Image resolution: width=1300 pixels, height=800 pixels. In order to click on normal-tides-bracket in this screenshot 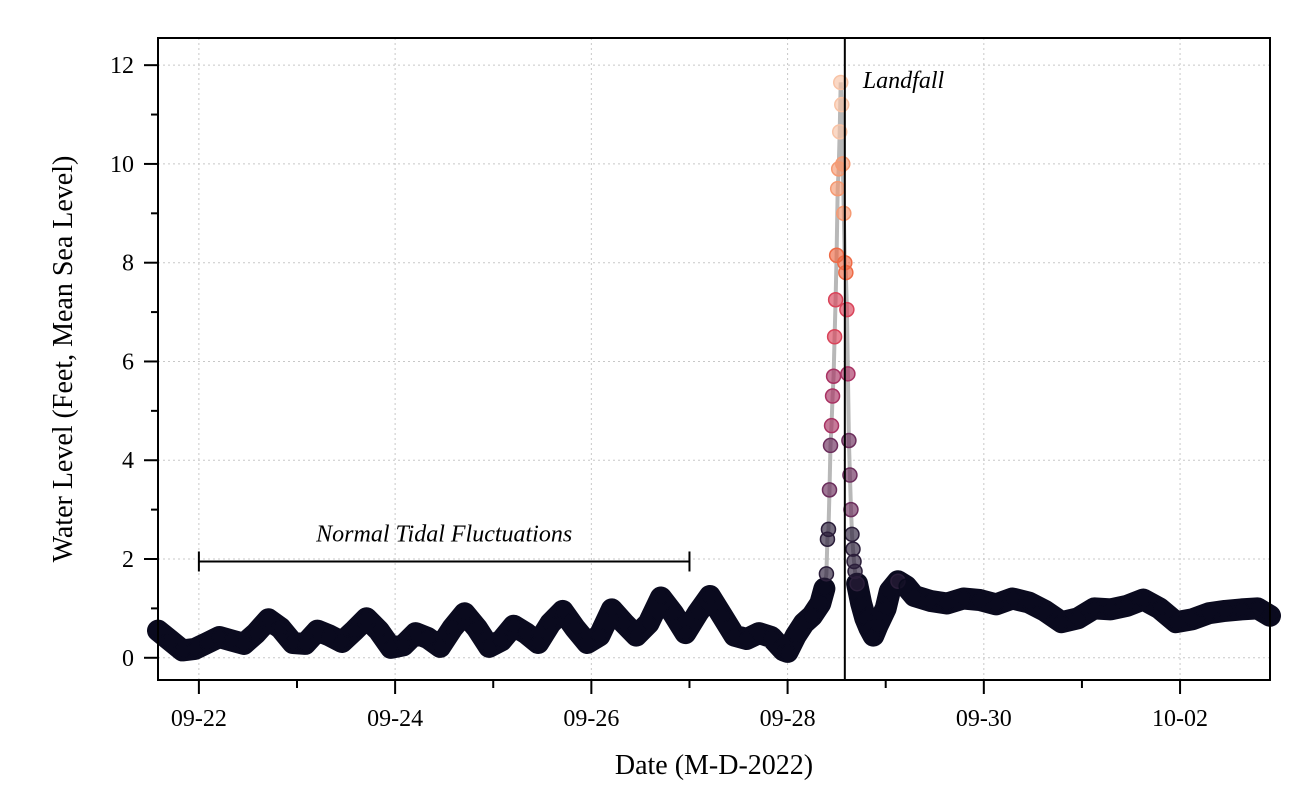, I will do `click(444, 561)`.